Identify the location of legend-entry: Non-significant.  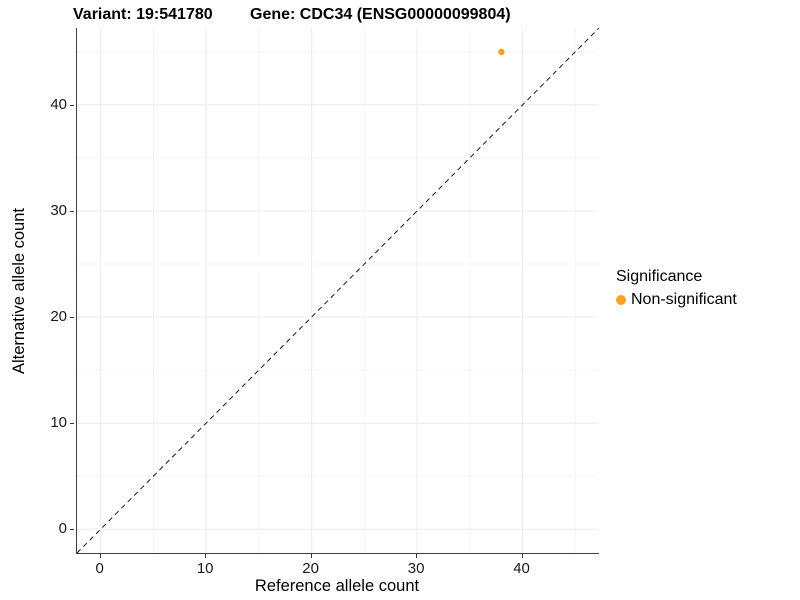
(706, 300).